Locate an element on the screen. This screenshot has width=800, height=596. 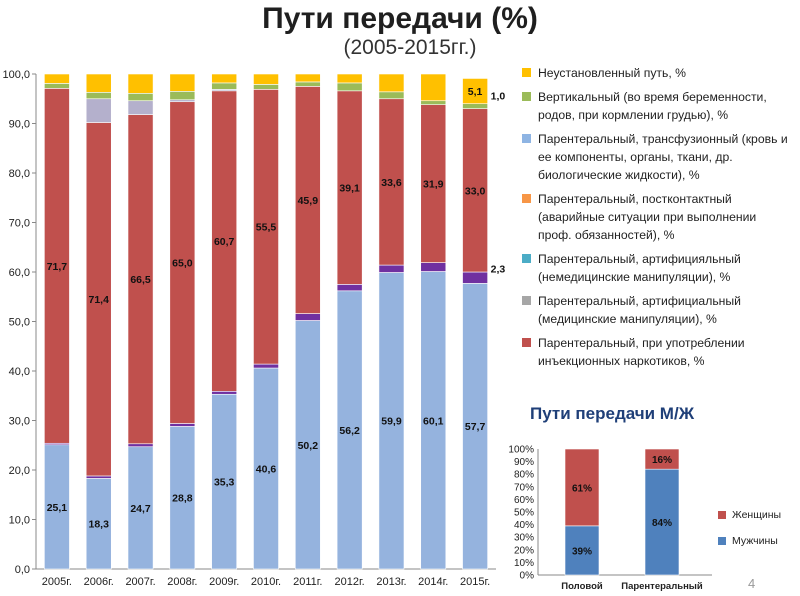
data-label: 57,7 is located at coordinates (475, 427).